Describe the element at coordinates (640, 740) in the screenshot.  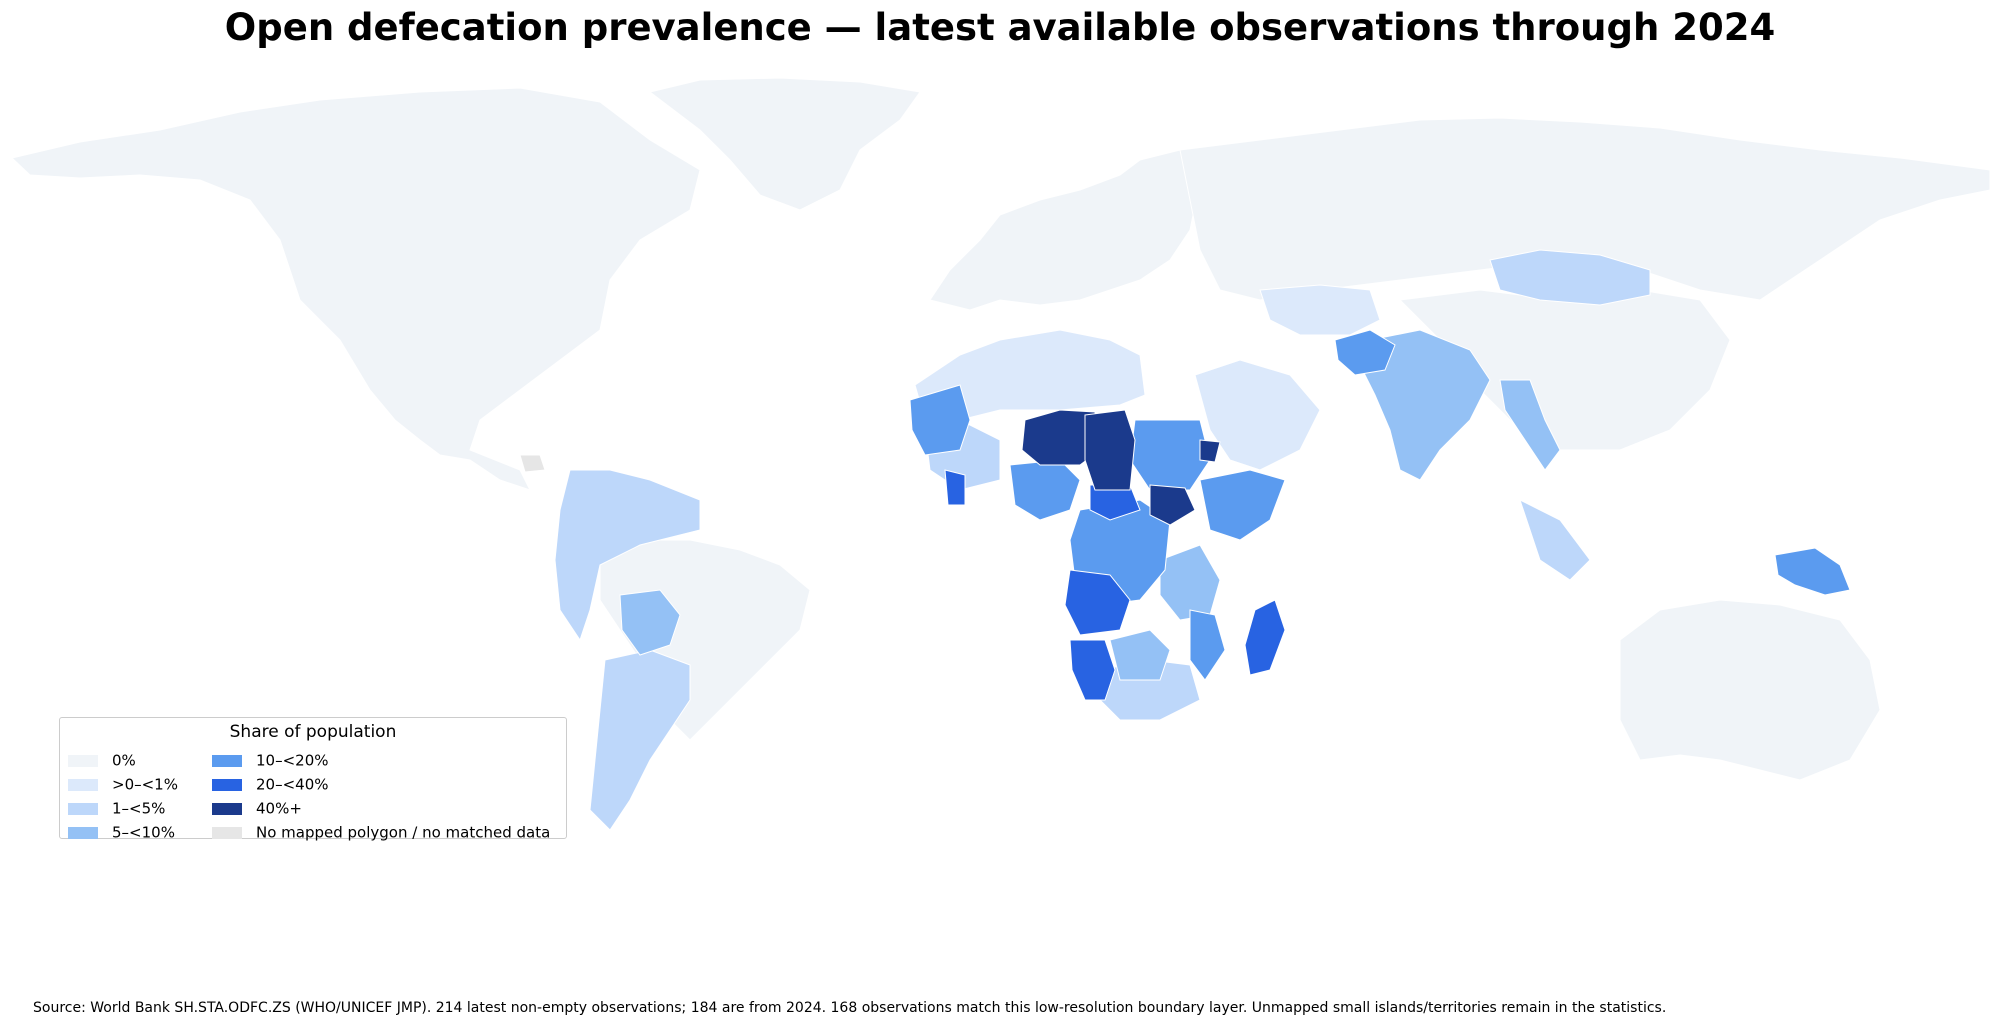
I see `region-argentina` at that location.